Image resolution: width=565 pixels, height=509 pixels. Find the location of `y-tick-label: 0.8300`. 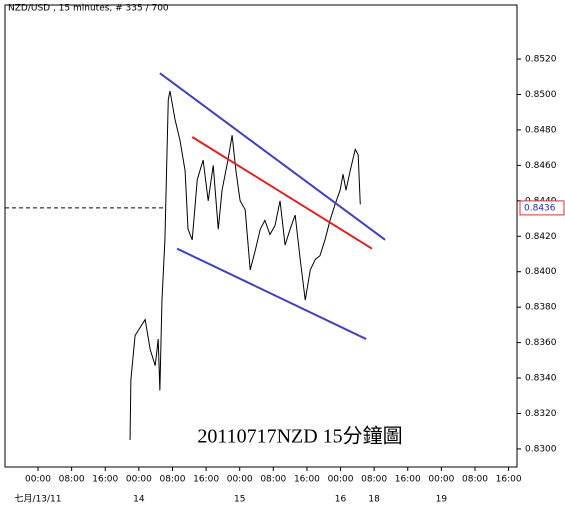

y-tick-label: 0.8300 is located at coordinates (541, 449).